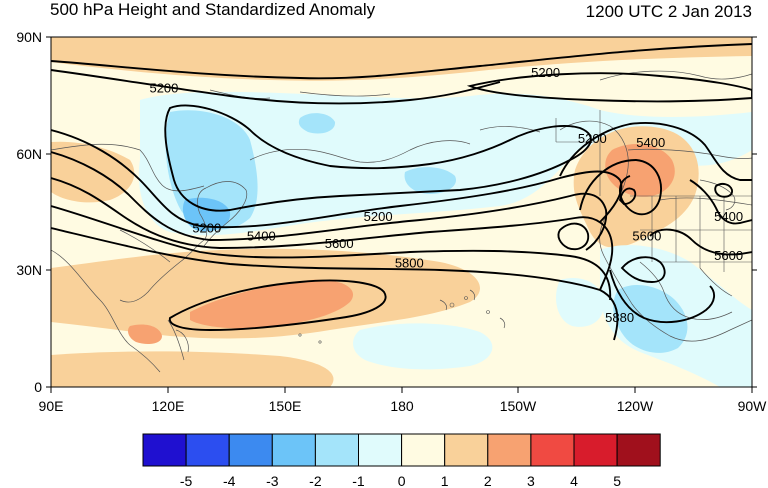 The height and width of the screenshot is (488, 768). Describe the element at coordinates (168, 406) in the screenshot. I see `lon-tick-120e: 120E` at that location.